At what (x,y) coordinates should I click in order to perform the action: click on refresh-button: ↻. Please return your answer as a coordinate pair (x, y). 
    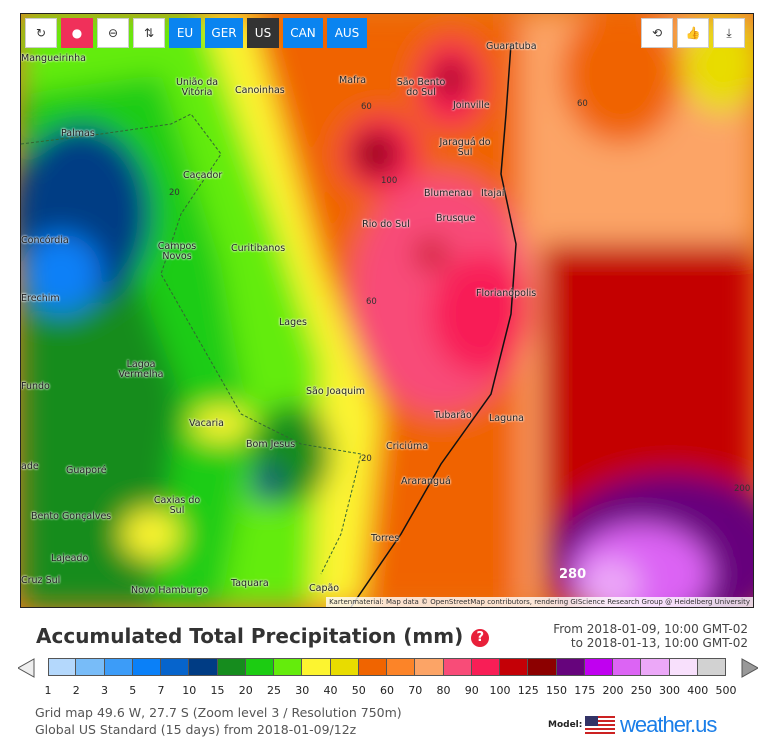
    Looking at the image, I should click on (41, 33).